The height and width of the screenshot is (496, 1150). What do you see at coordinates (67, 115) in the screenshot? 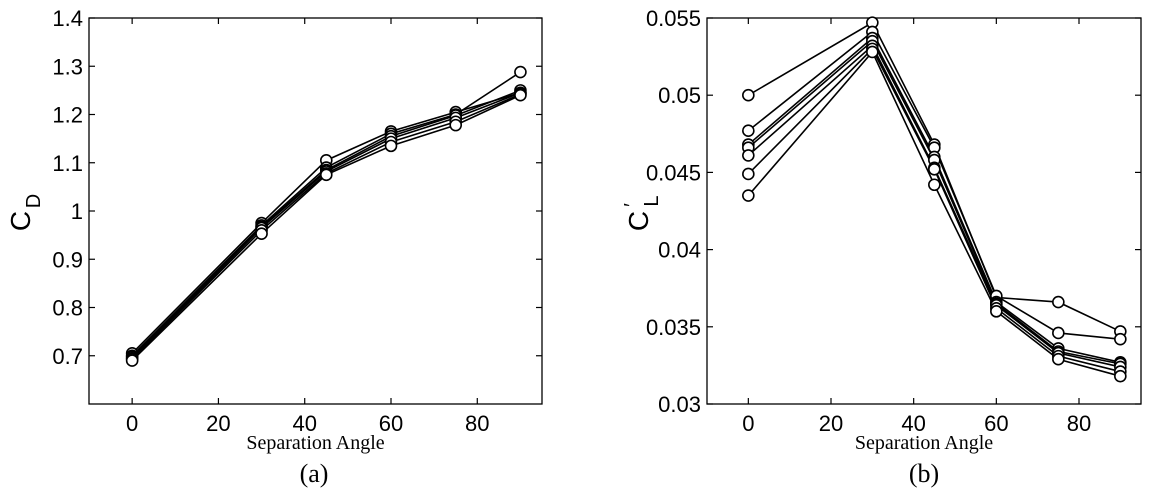
I see `y-tick-label: 1.2` at bounding box center [67, 115].